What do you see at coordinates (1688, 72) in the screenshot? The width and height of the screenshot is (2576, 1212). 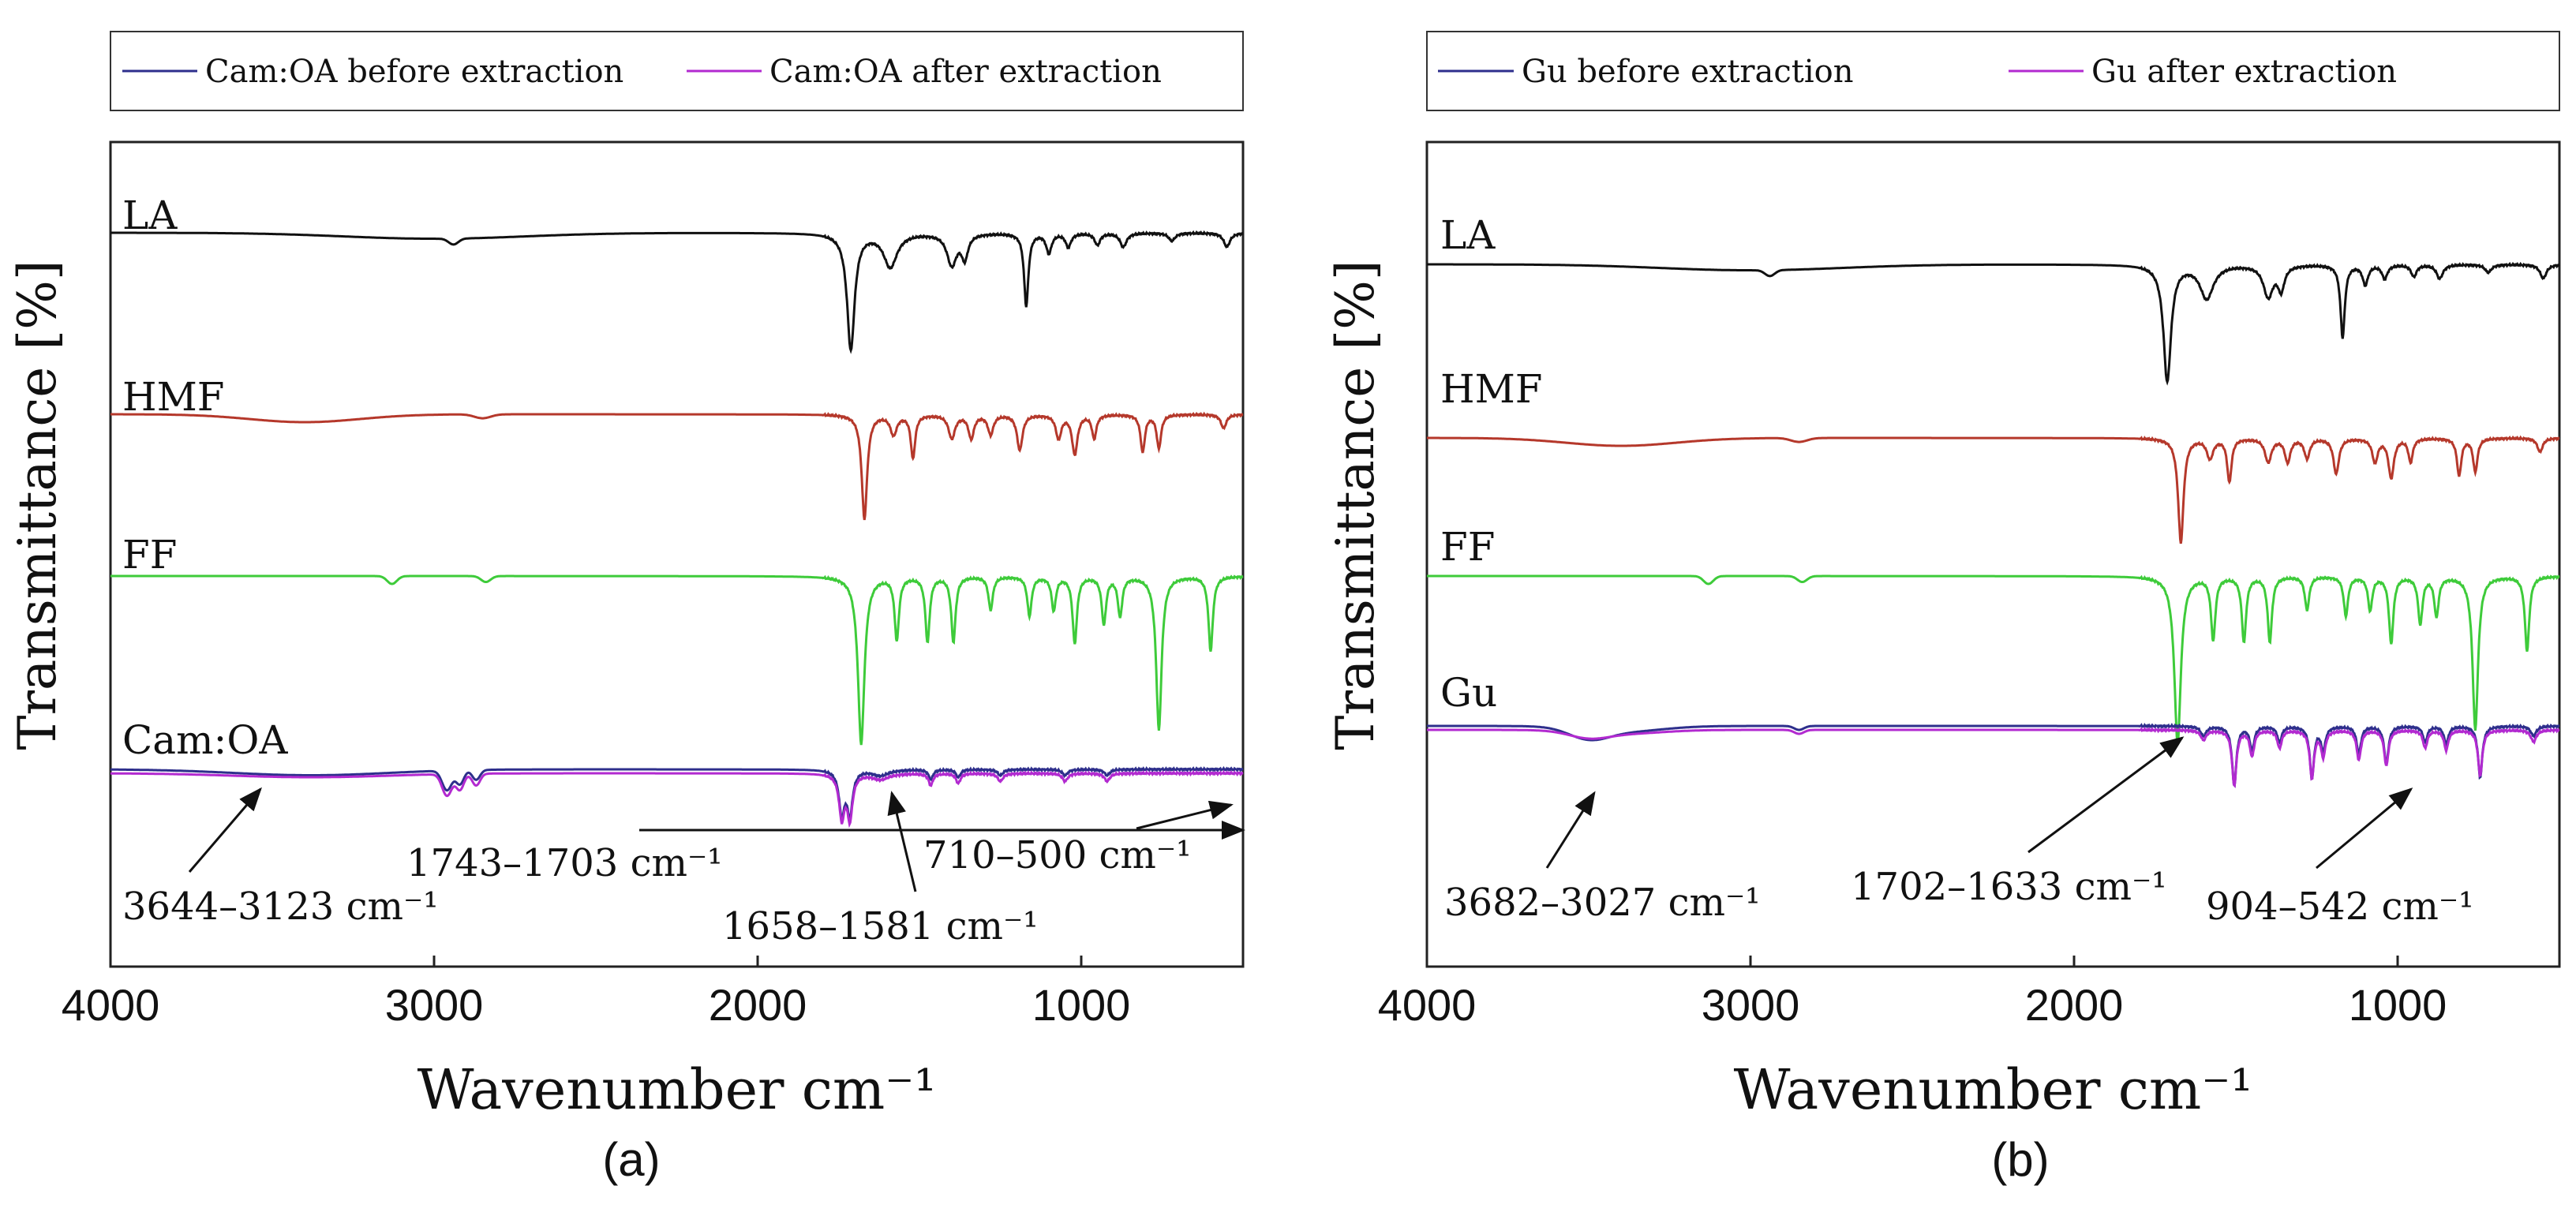 I see `legend-entry: Gu before extraction` at bounding box center [1688, 72].